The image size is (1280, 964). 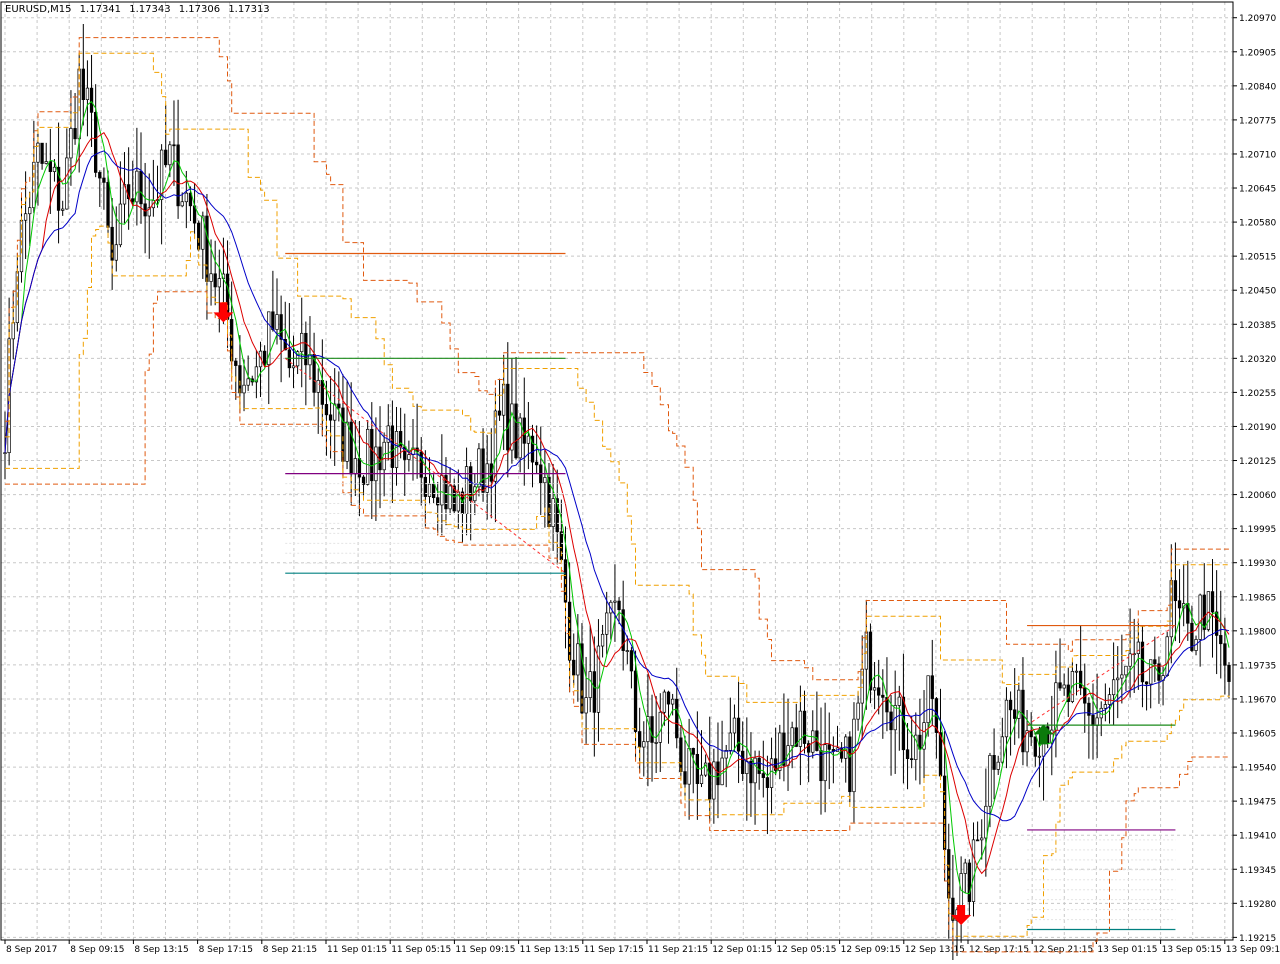 What do you see at coordinates (290, 950) in the screenshot?
I see `time-tick-label: 8 Sep 21:15` at bounding box center [290, 950].